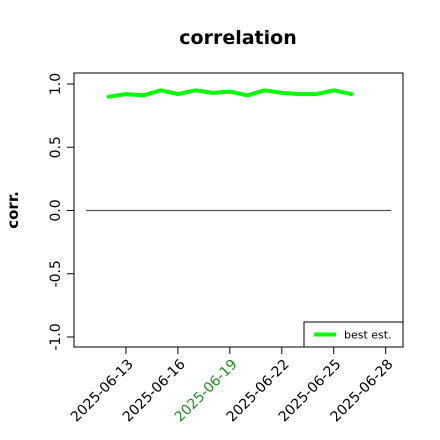 This screenshot has height=440, width=440. Describe the element at coordinates (56, 336) in the screenshot. I see `y-tick-label: -1.0` at that location.